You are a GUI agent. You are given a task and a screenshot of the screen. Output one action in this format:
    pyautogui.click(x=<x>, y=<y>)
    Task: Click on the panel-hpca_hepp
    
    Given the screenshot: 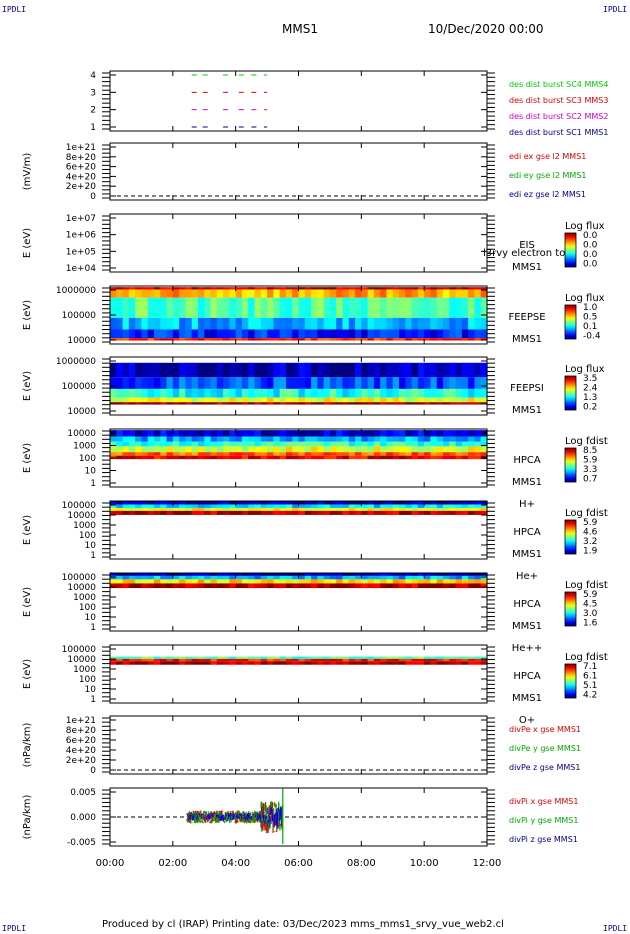 What is the action you would take?
    pyautogui.click(x=339, y=602)
    